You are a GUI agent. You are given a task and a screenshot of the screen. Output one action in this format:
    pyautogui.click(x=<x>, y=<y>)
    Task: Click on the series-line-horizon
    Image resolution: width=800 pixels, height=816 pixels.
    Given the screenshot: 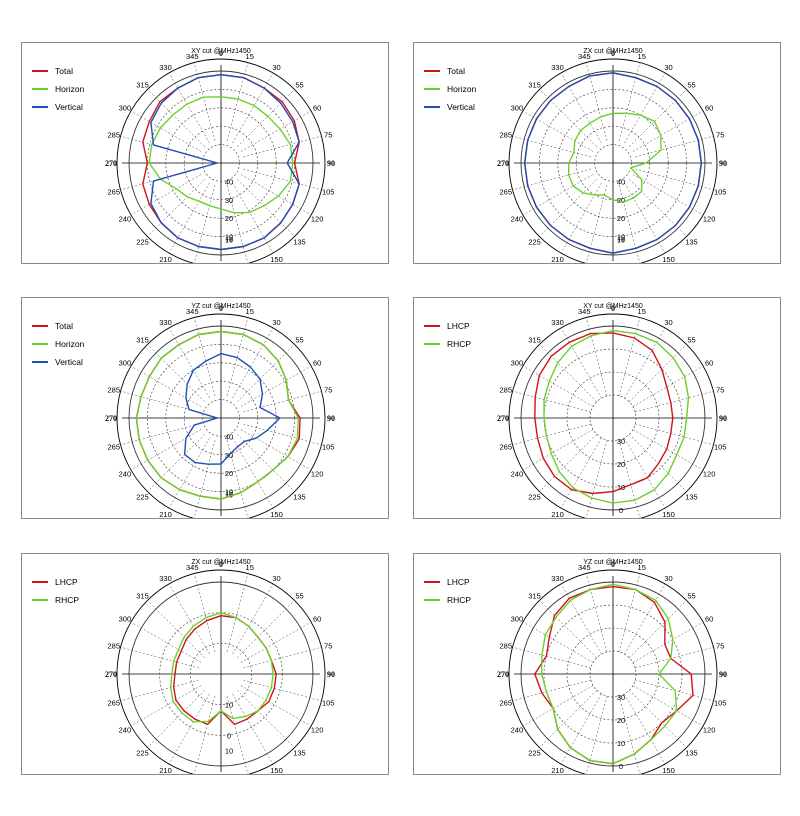 What is the action you would take?
    pyautogui.click(x=221, y=155)
    